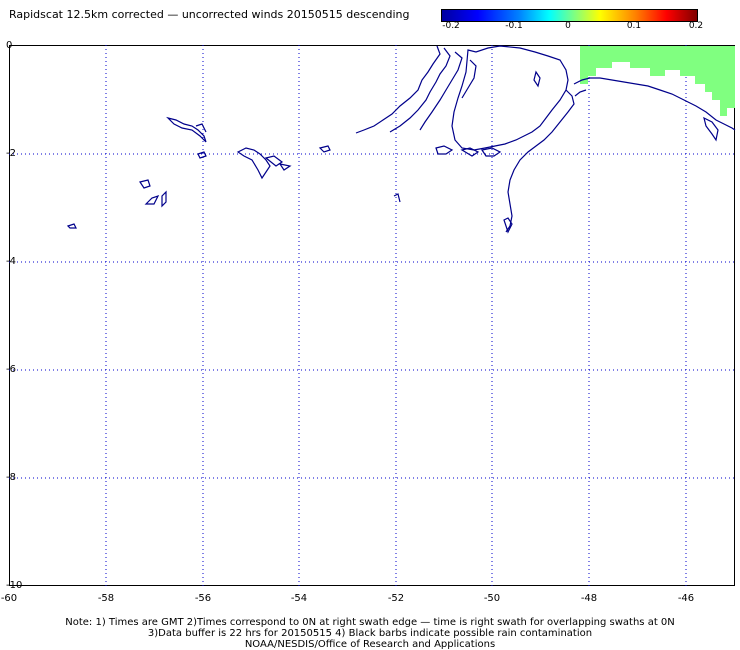  What do you see at coordinates (11, 153) in the screenshot?
I see `y-tick-label: -2` at bounding box center [11, 153].